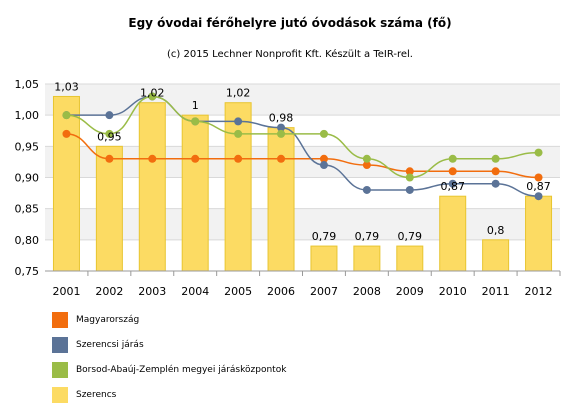 The height and width of the screenshot is (412, 580). What do you see at coordinates (110, 345) in the screenshot?
I see `legend-label: Szerencsi járás` at bounding box center [110, 345].